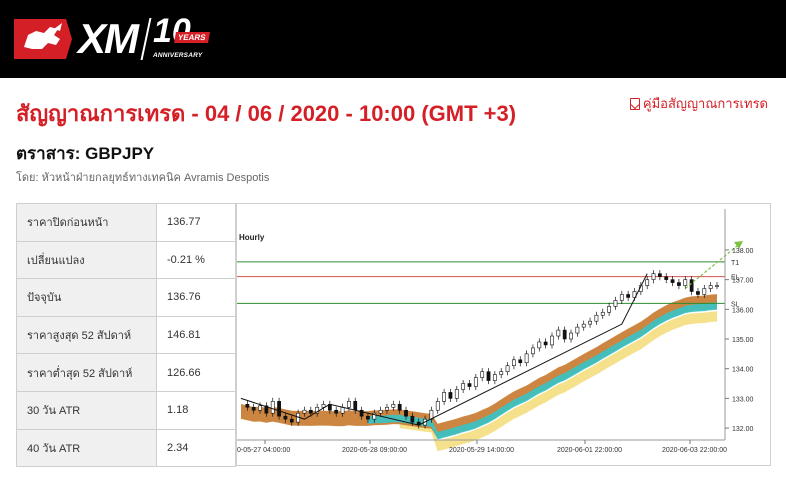 The width and height of the screenshot is (786, 481). Describe the element at coordinates (196, 260) in the screenshot. I see `stat-value: -0.21 %` at that location.